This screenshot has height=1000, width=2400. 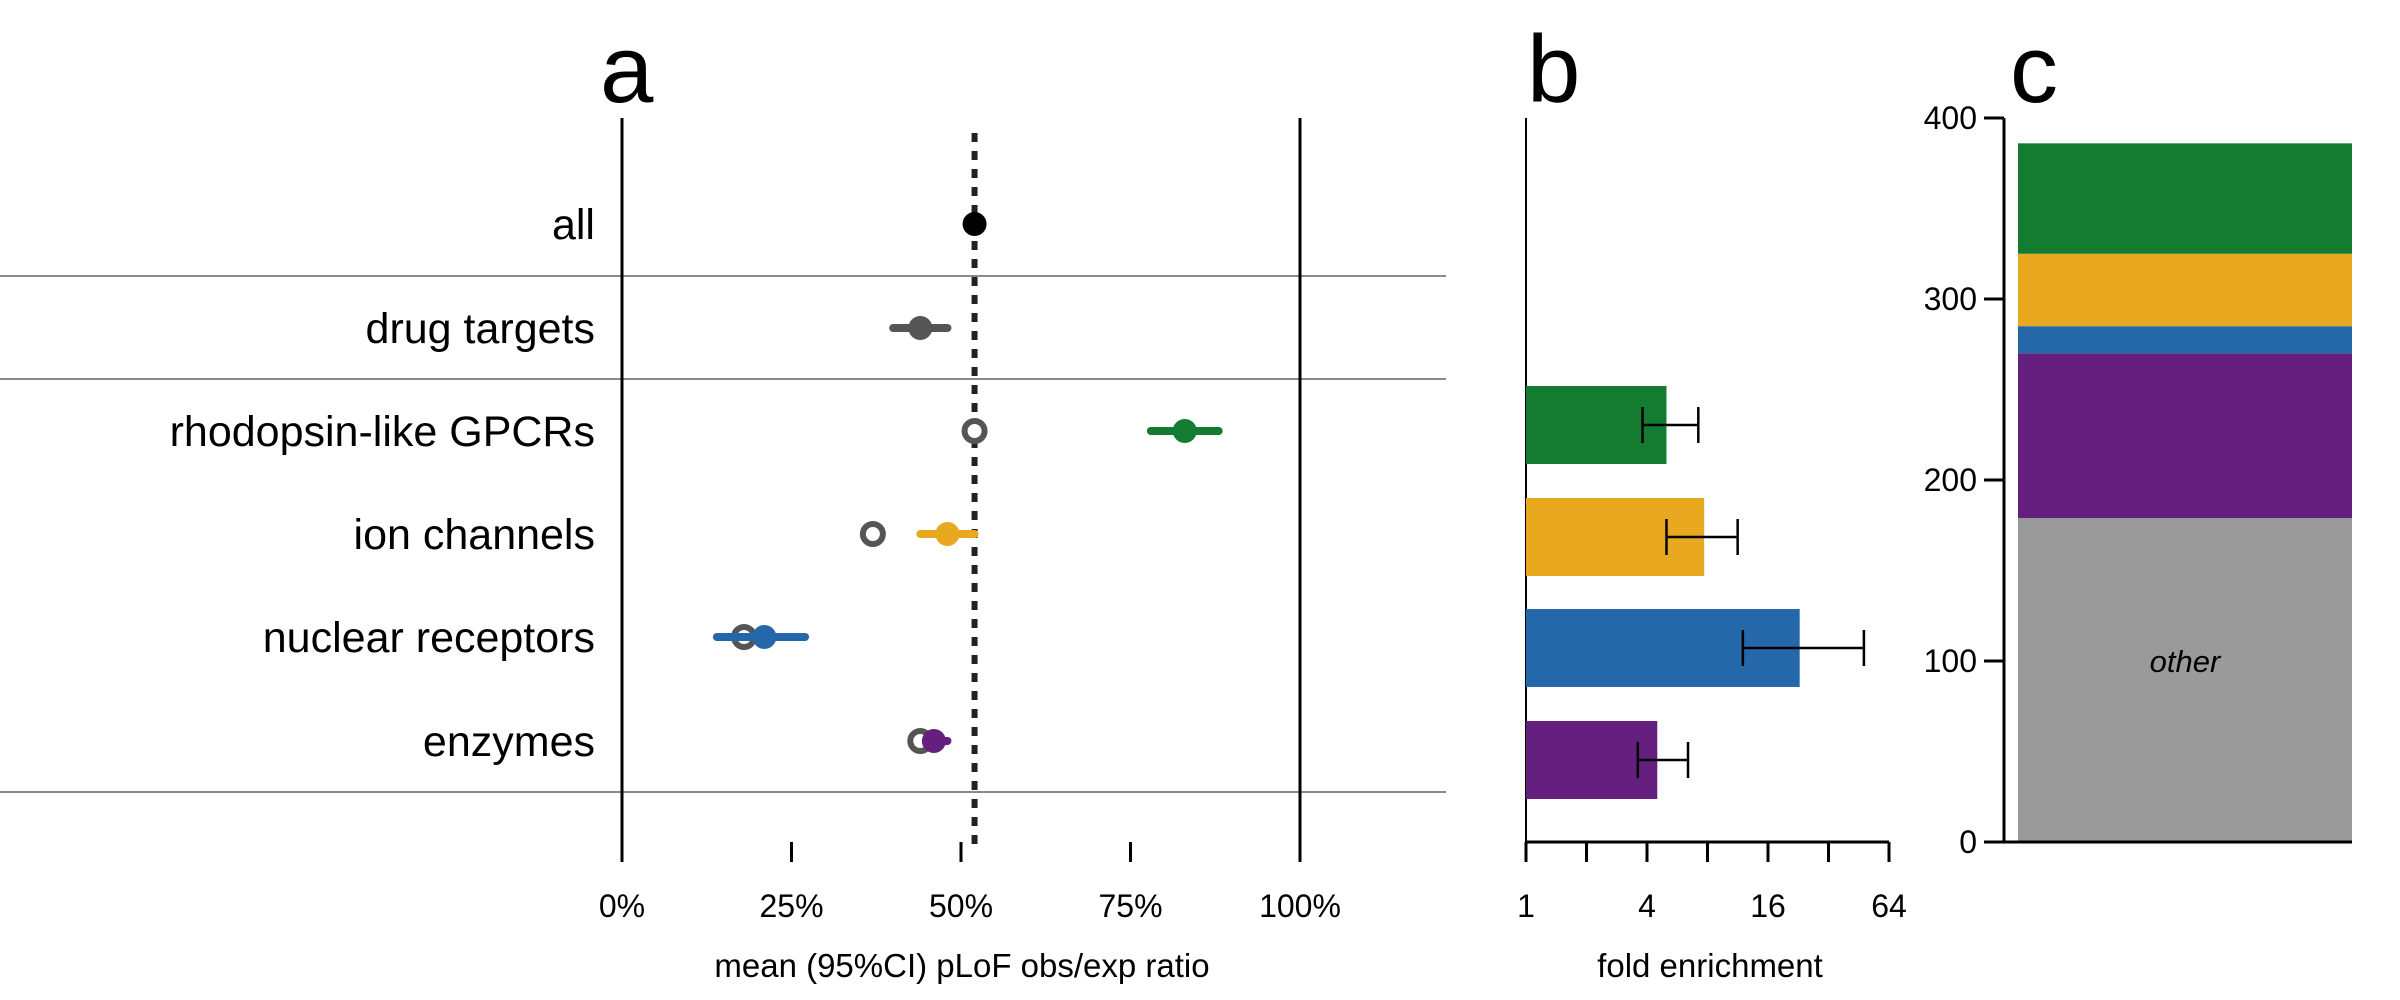 I want to click on y-tick-label: 0, so click(x=1968, y=842).